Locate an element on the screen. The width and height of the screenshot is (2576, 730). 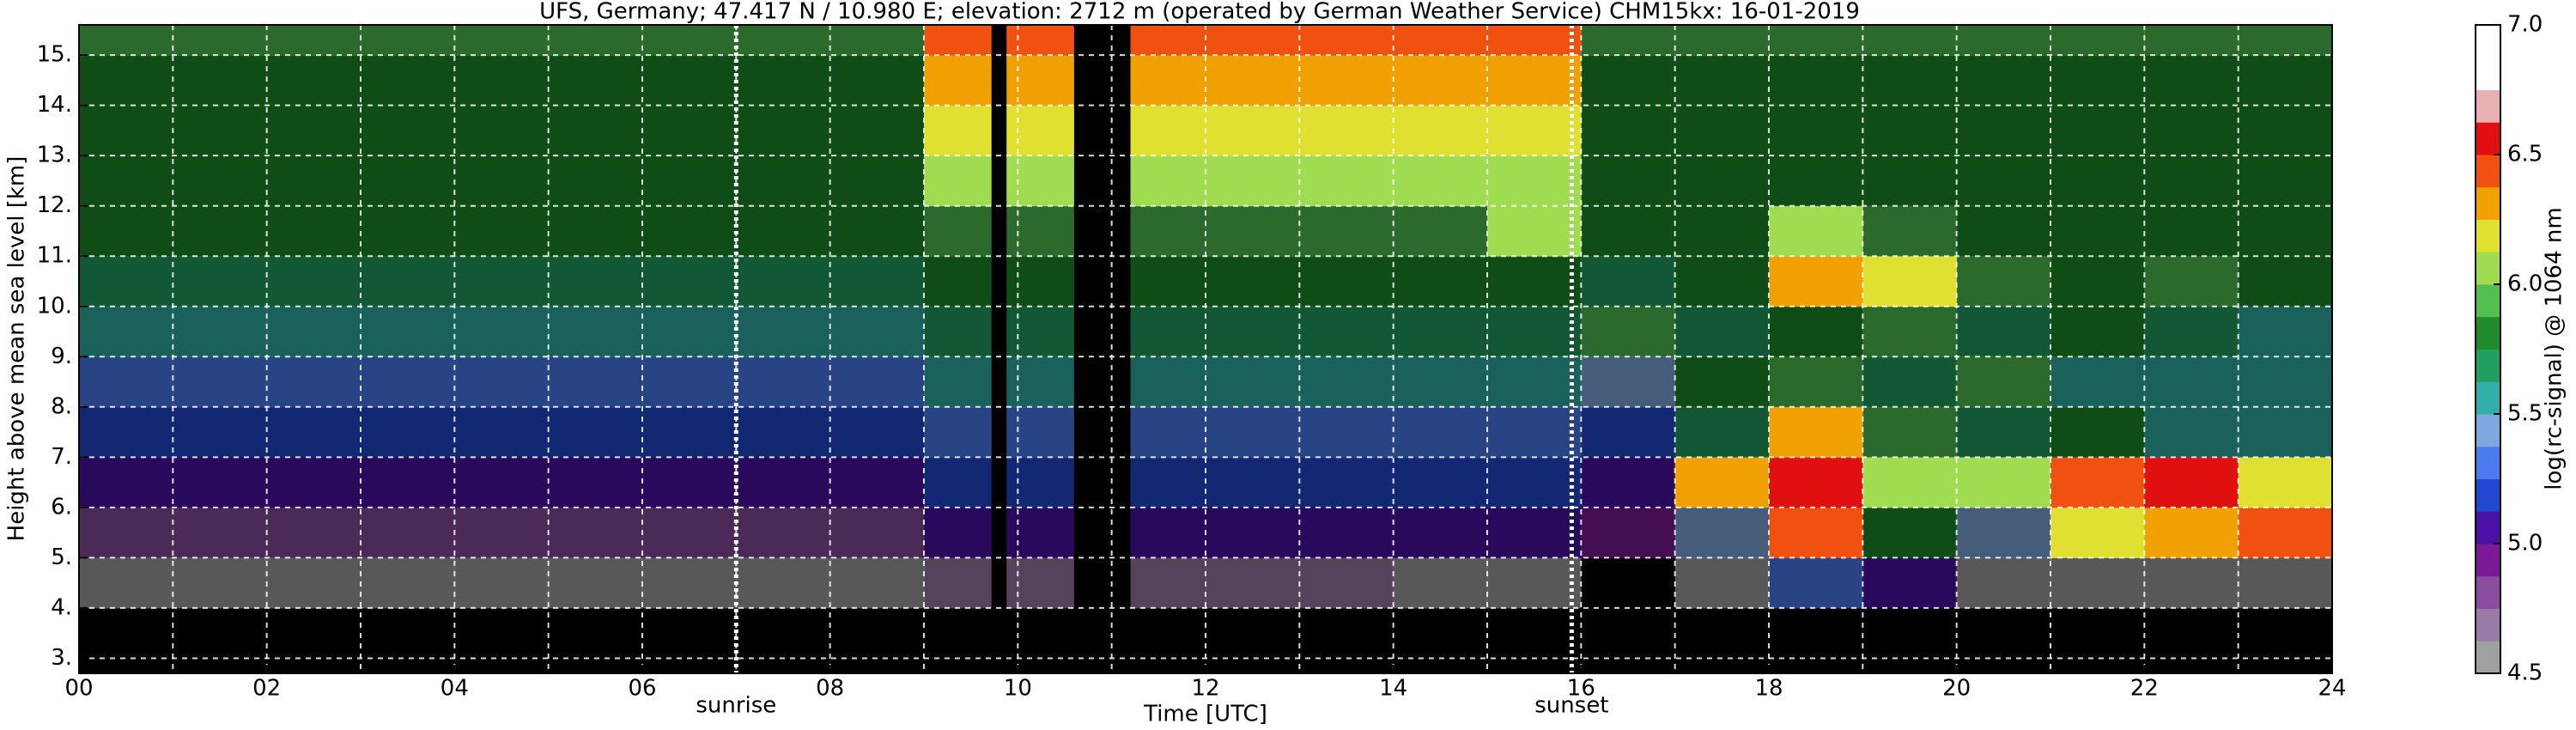
y-tick-label: 15. is located at coordinates (55, 55).